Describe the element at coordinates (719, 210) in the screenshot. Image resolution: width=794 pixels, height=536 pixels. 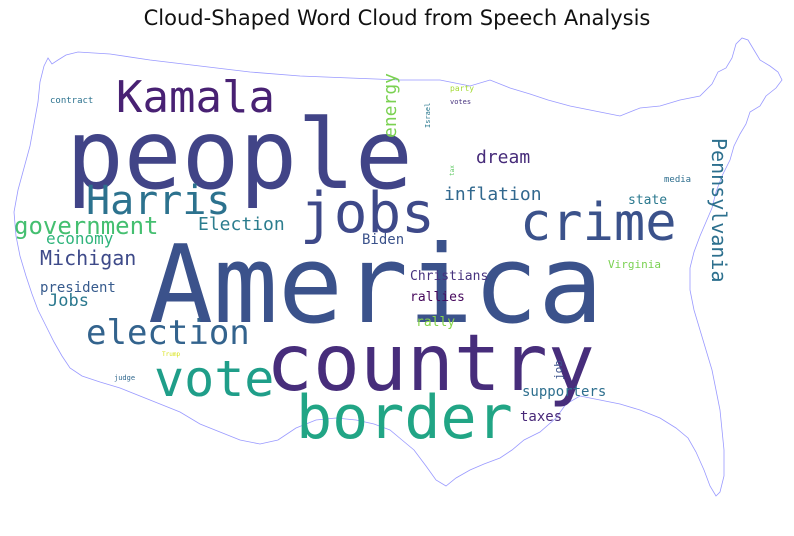
I see `word-pennsylvania: Pennsylvania` at that location.